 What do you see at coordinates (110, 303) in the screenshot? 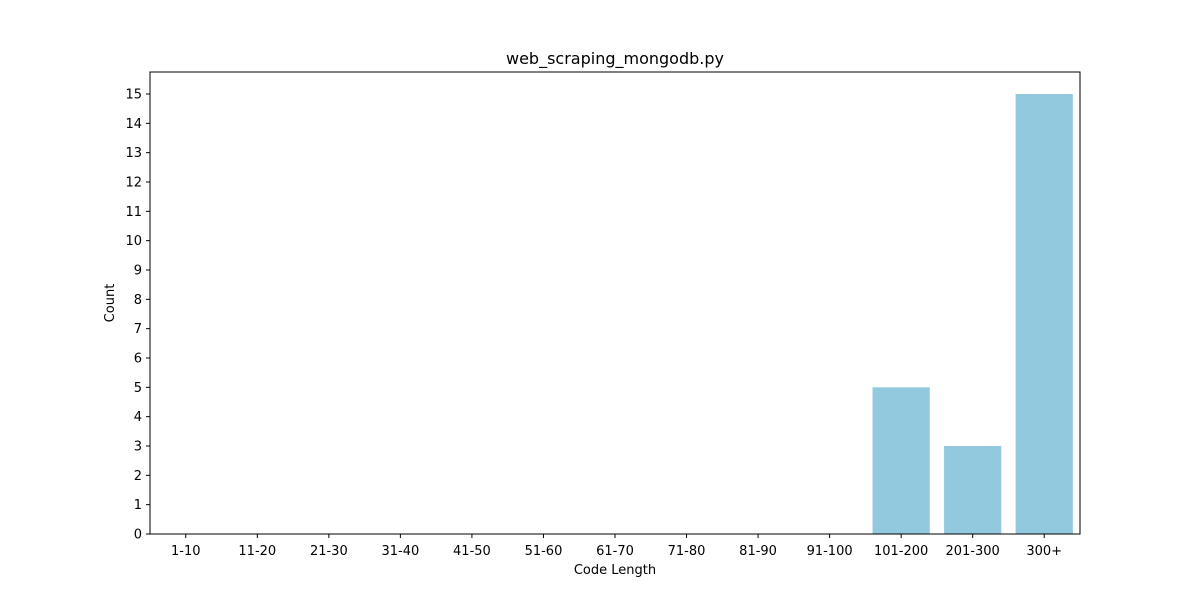
I see `y-axis-label: Count` at bounding box center [110, 303].